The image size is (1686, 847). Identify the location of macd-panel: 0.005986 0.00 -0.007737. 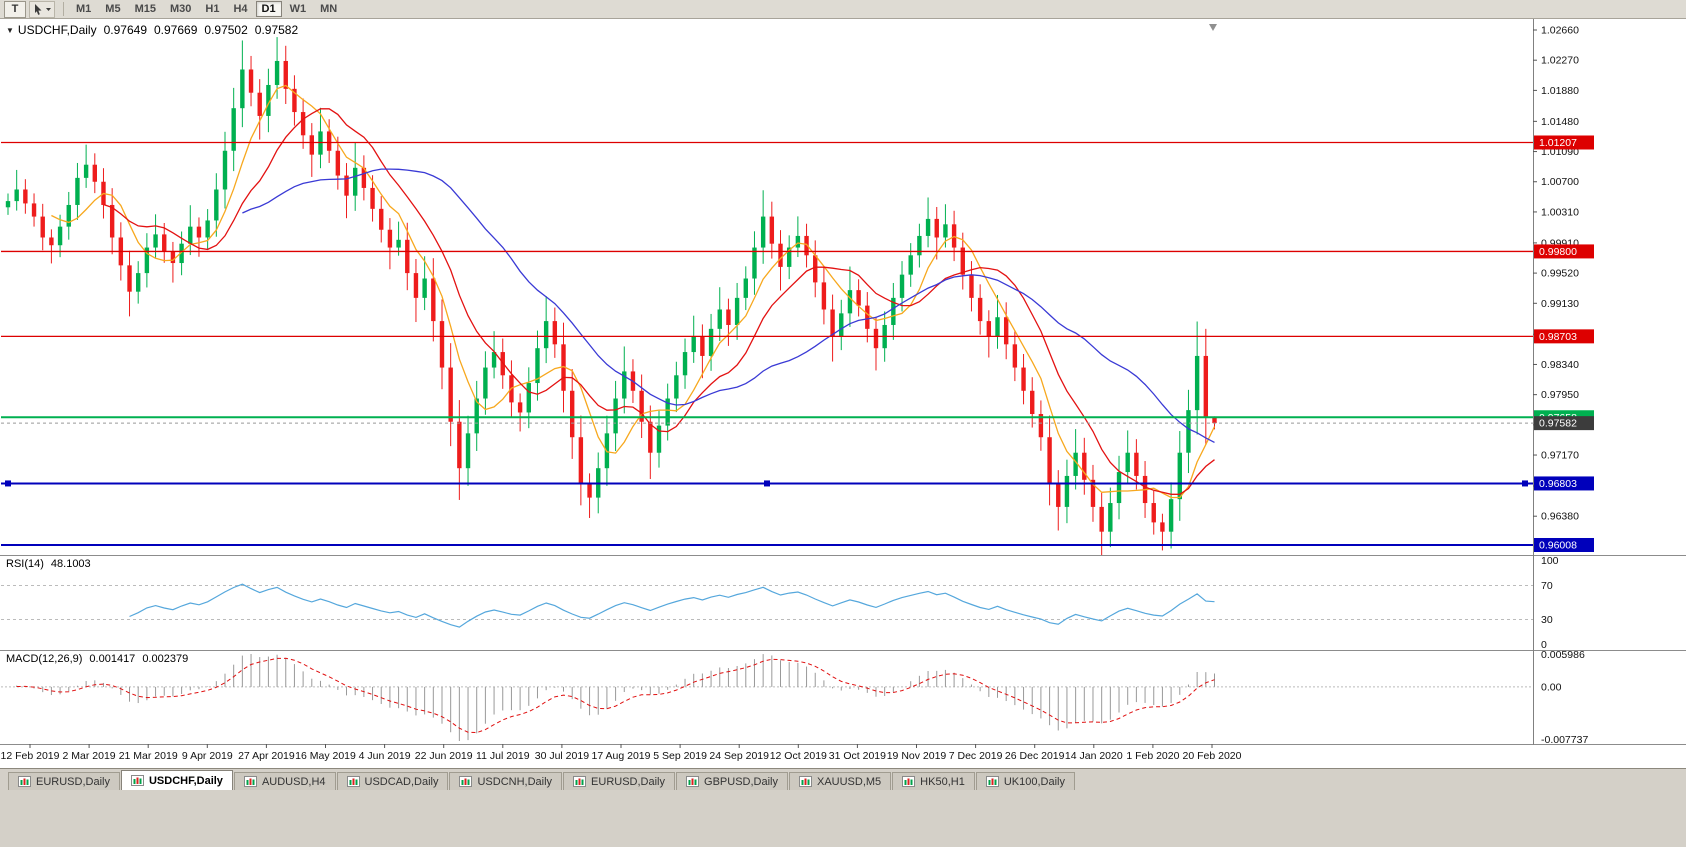
(794, 697).